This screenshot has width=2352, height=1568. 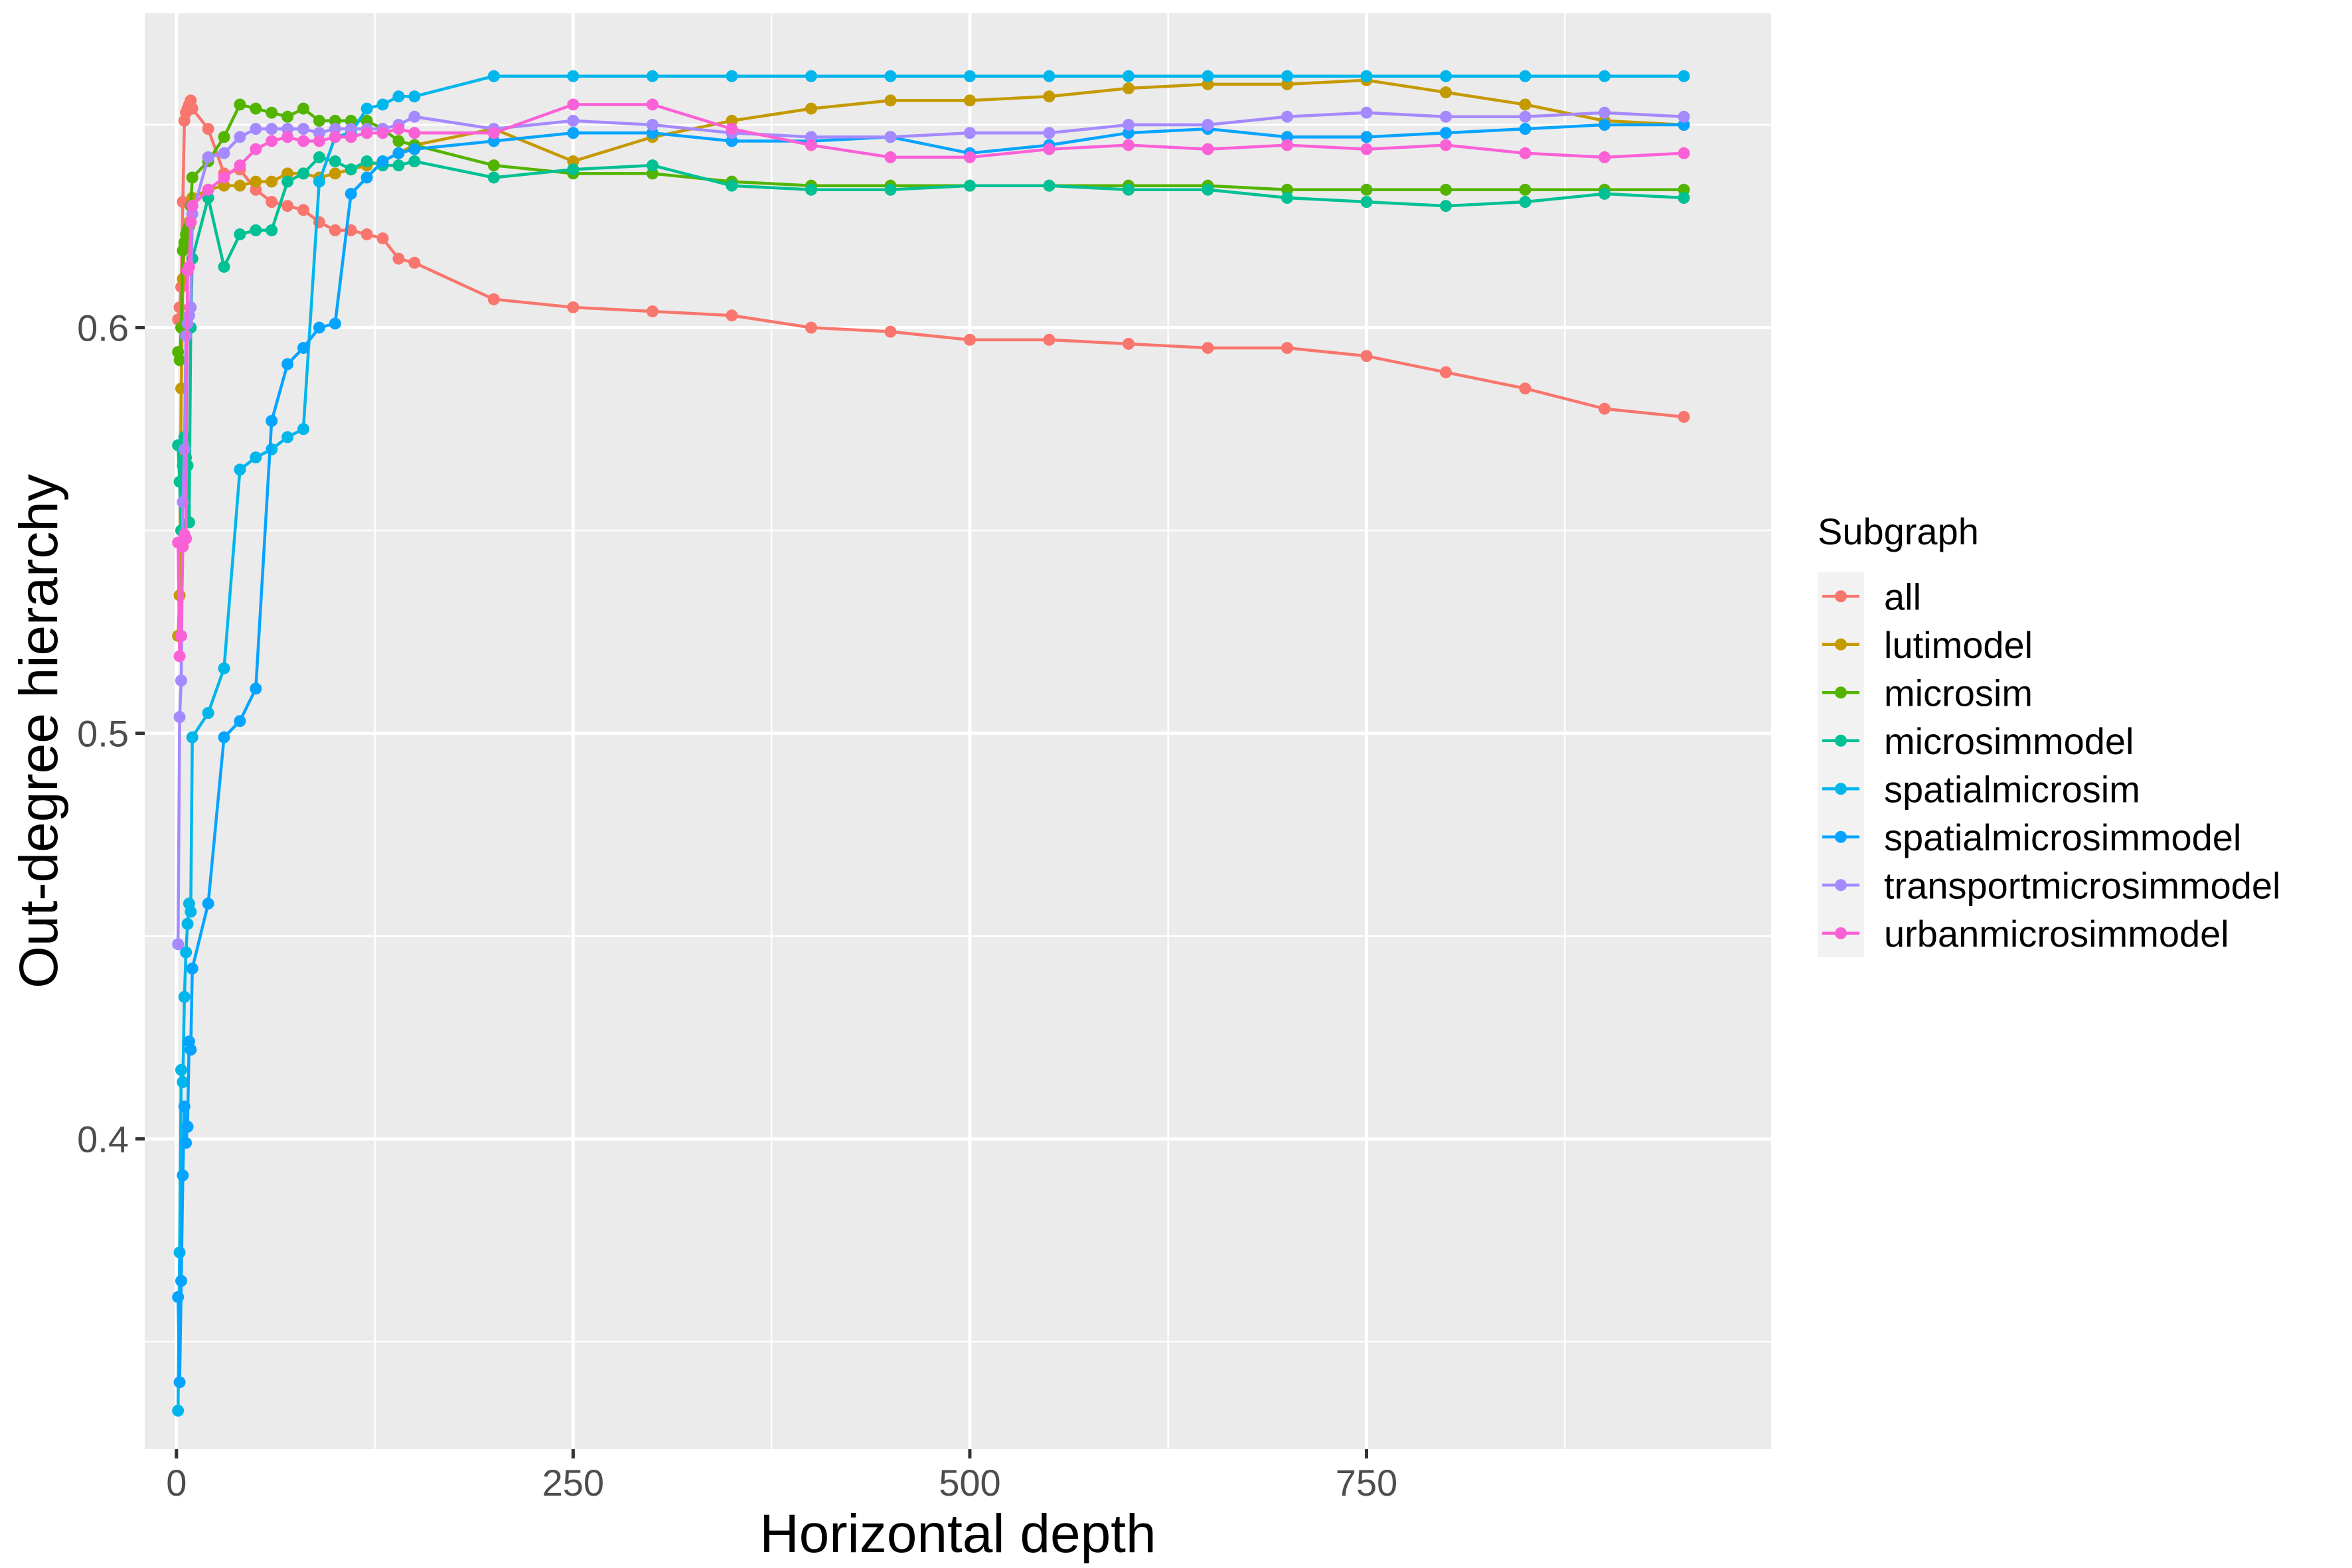 I want to click on legend-label: spatialmicrosim, so click(x=2012, y=789).